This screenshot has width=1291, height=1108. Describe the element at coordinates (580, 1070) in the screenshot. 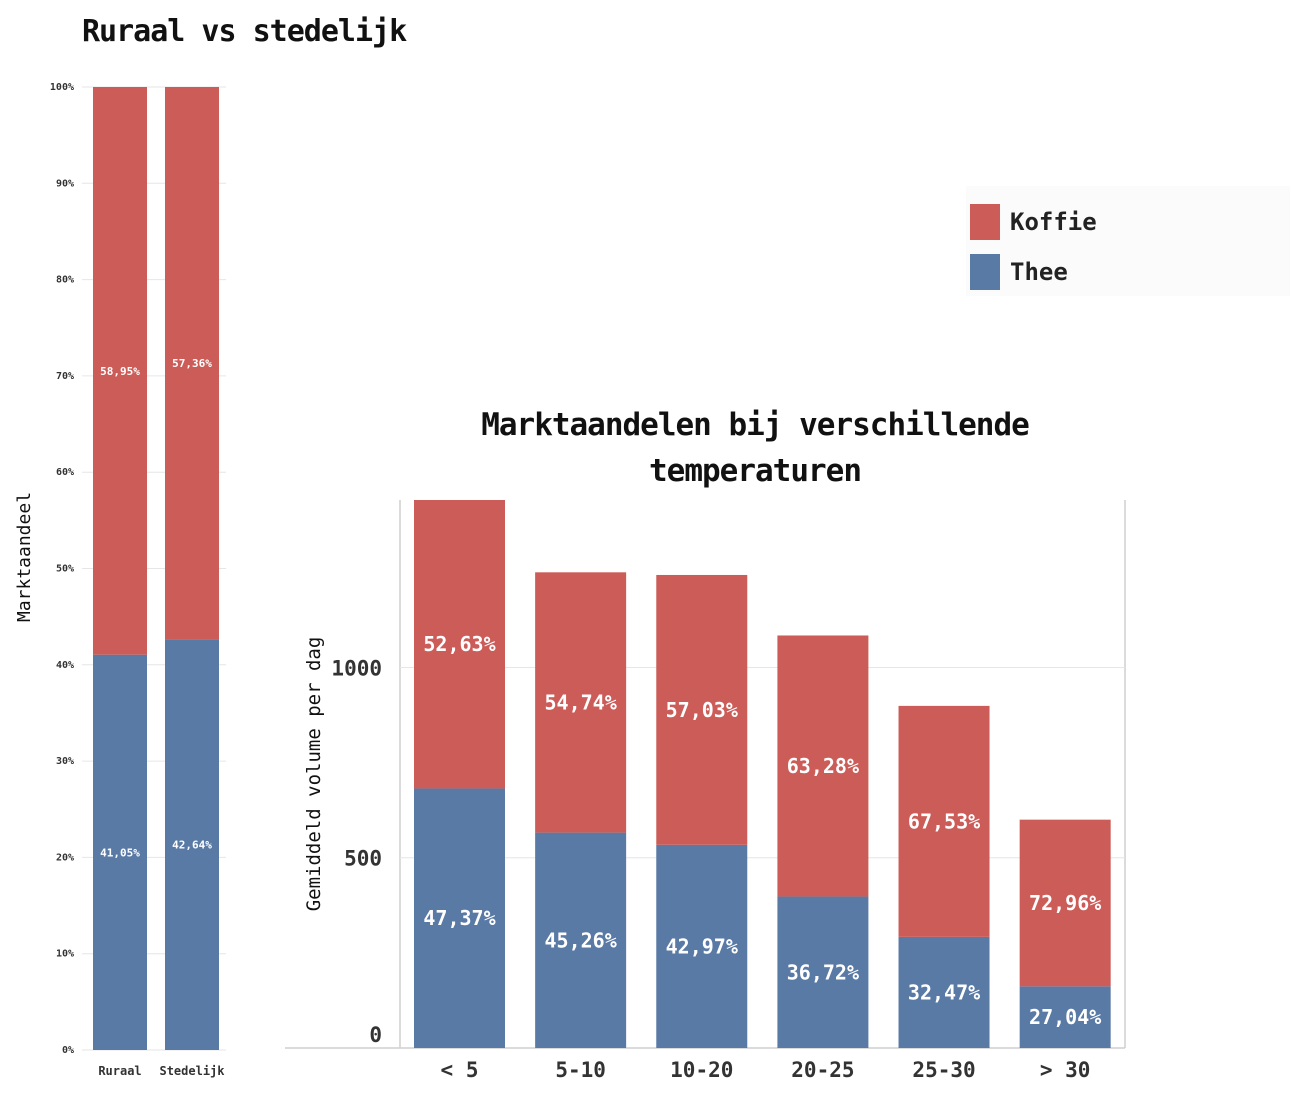

I see `x-tick-label: 5-10` at that location.